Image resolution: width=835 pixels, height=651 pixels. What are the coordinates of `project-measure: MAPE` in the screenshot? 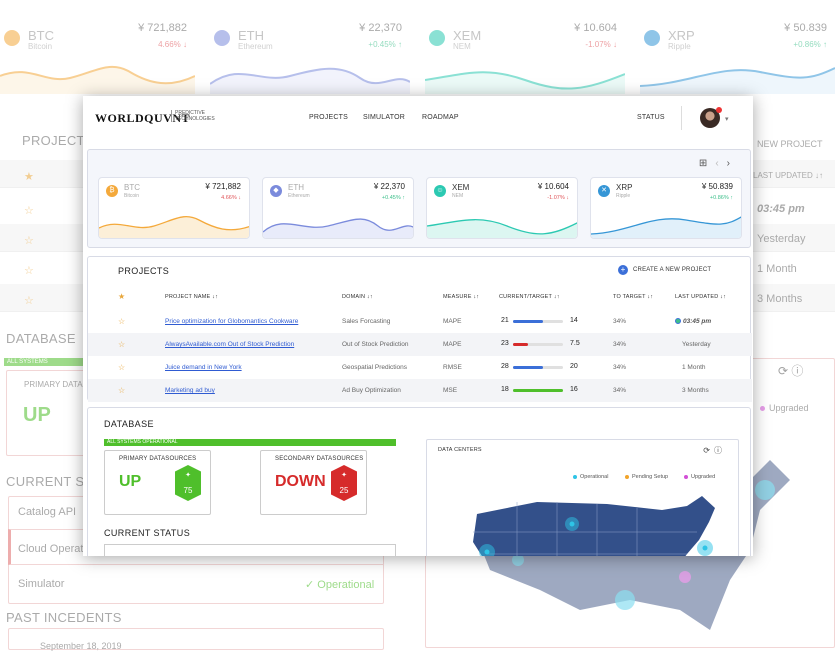 It's located at (452, 321).